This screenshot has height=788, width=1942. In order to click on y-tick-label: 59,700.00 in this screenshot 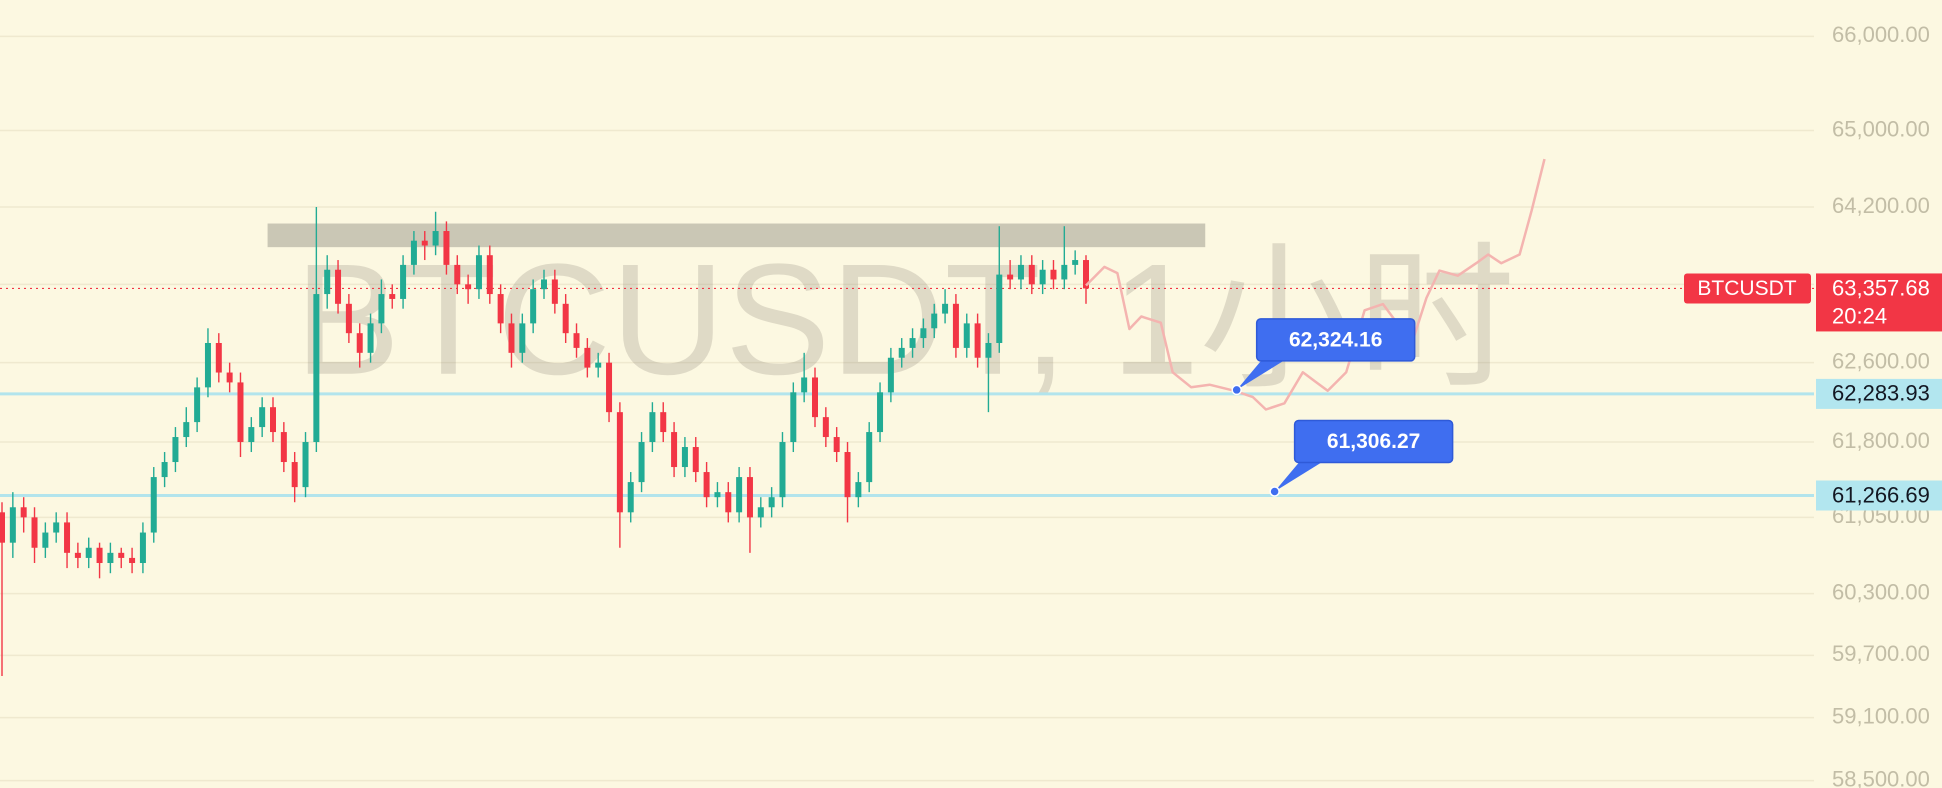, I will do `click(1881, 653)`.